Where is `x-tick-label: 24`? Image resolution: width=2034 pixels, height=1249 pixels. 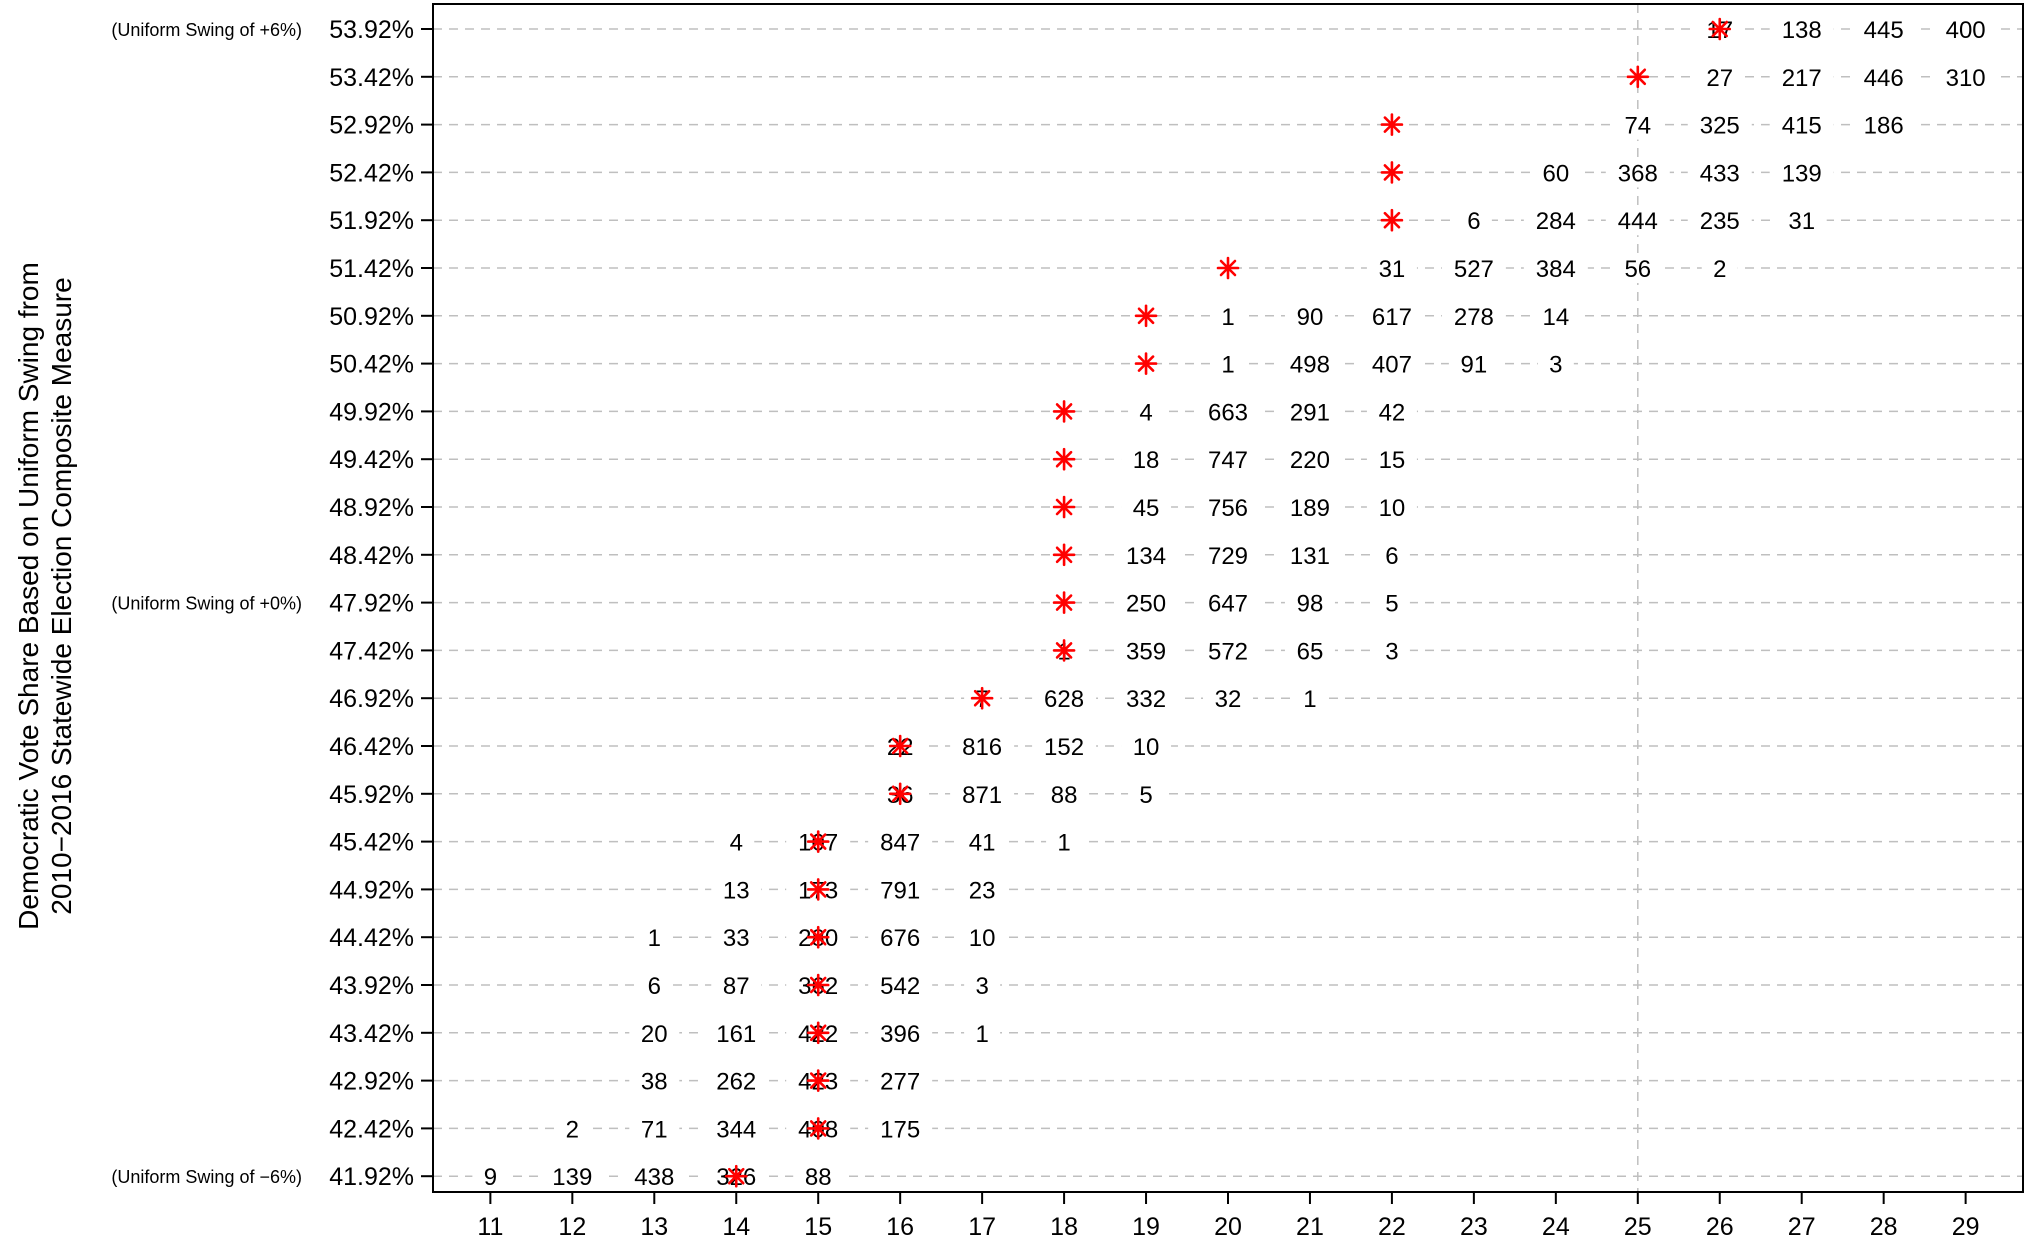
x-tick-label: 24 is located at coordinates (1556, 1227).